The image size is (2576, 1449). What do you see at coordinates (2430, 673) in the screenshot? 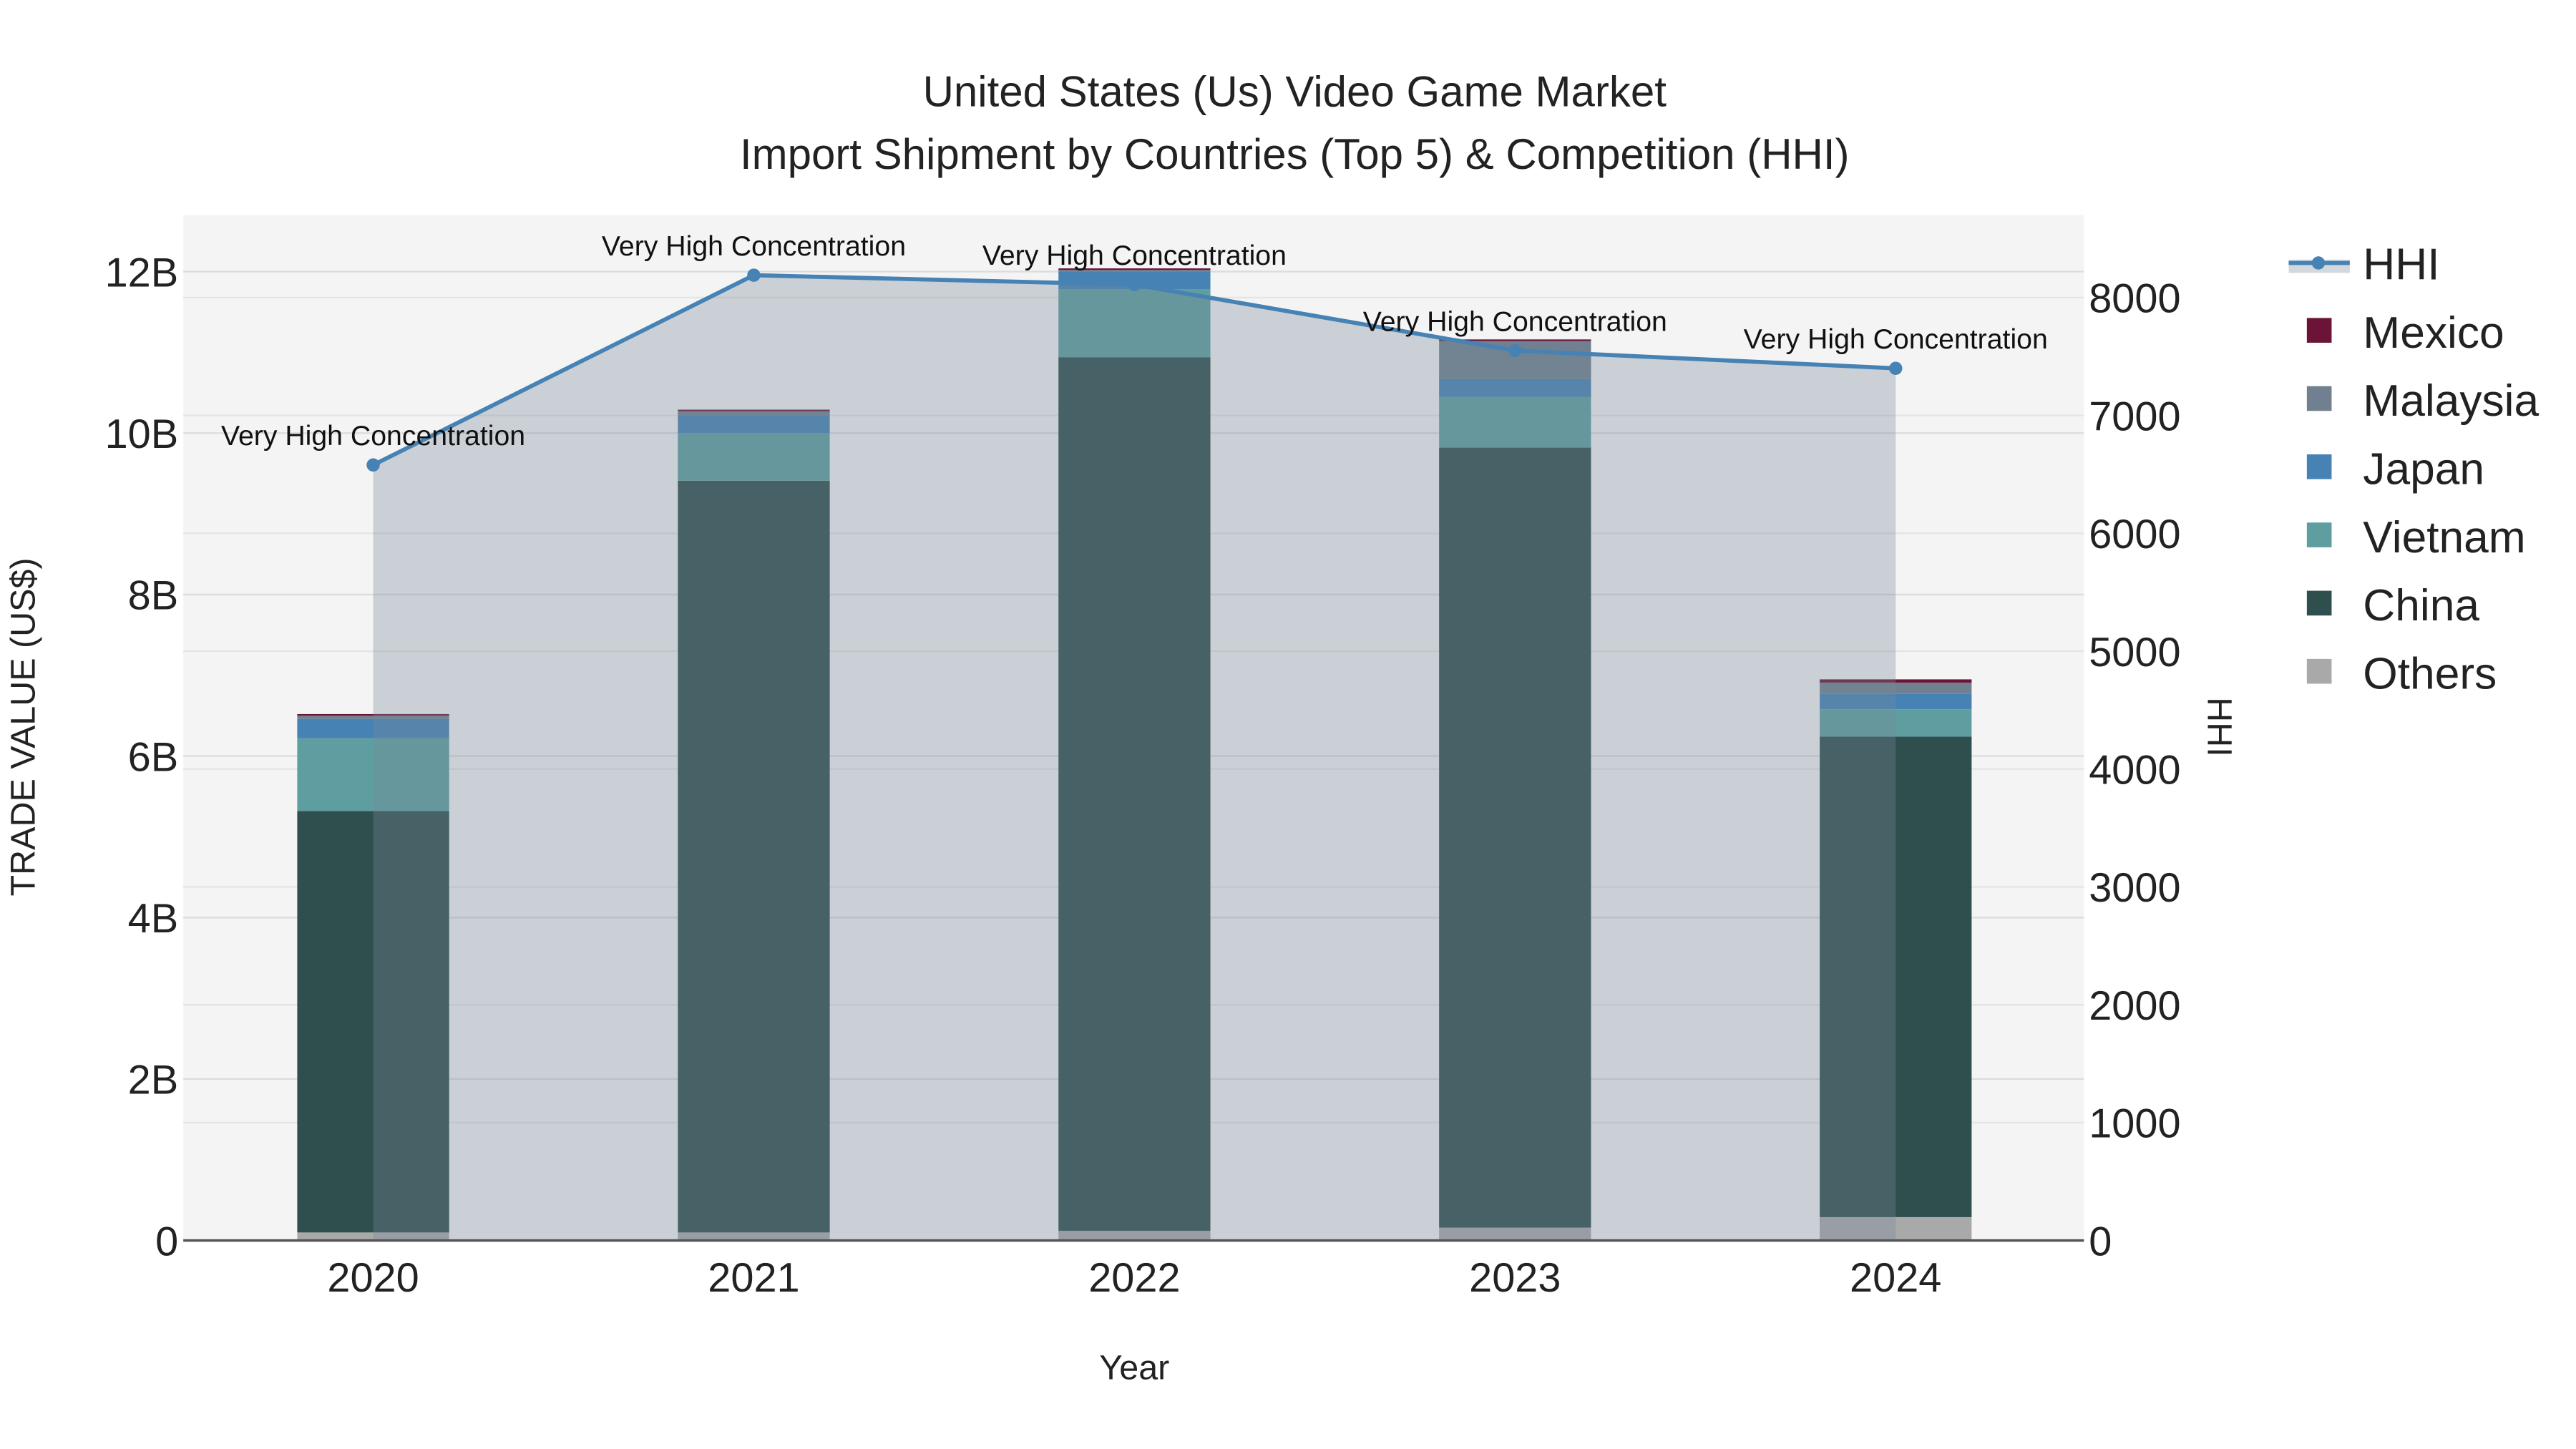
I see `legend-label-others: Others` at bounding box center [2430, 673].